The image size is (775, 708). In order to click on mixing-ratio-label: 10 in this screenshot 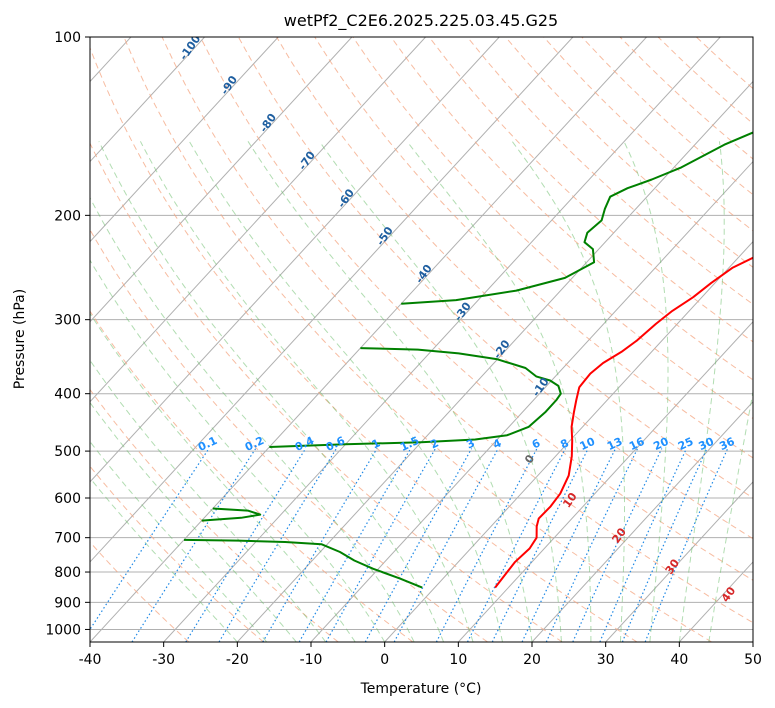, I will do `click(588, 444)`.